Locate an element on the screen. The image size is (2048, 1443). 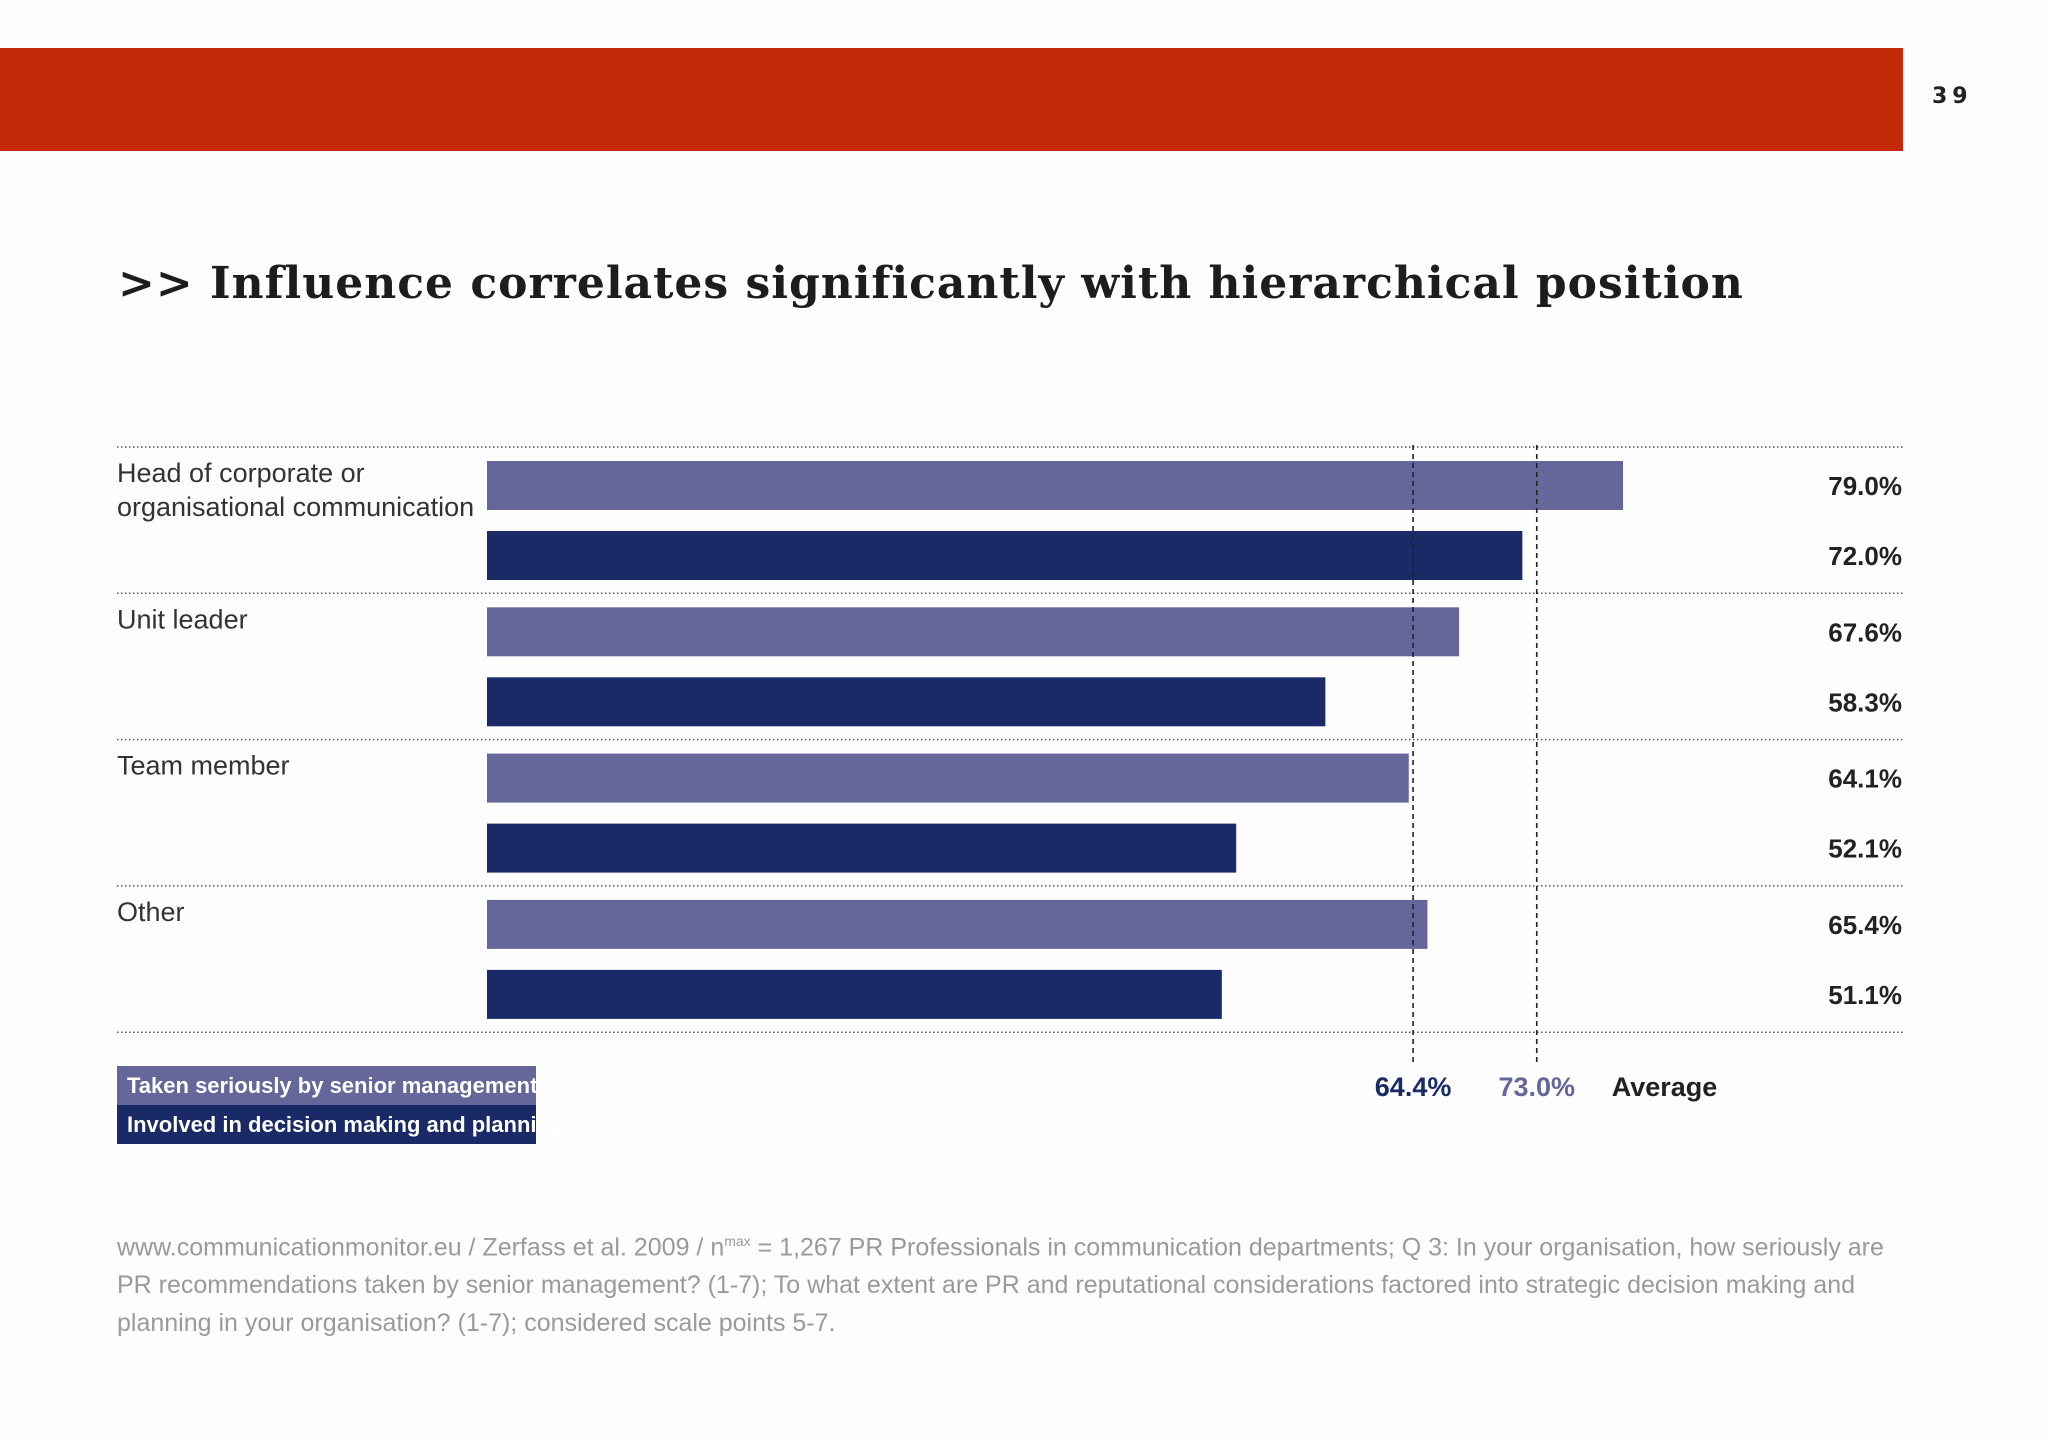
value-label: 58.3% is located at coordinates (1865, 702).